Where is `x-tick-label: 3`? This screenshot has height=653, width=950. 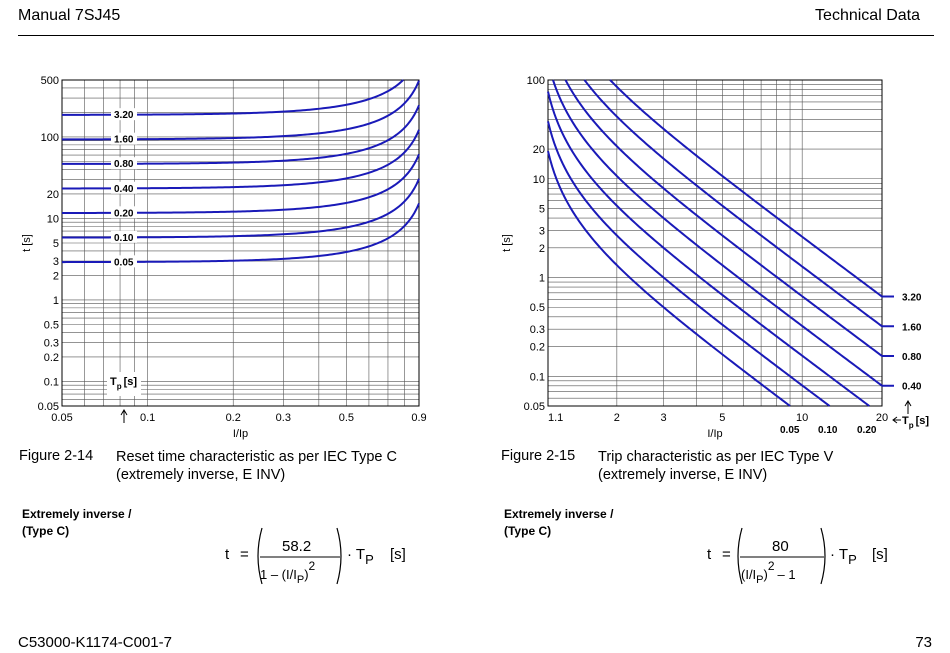
x-tick-label: 3 is located at coordinates (663, 418).